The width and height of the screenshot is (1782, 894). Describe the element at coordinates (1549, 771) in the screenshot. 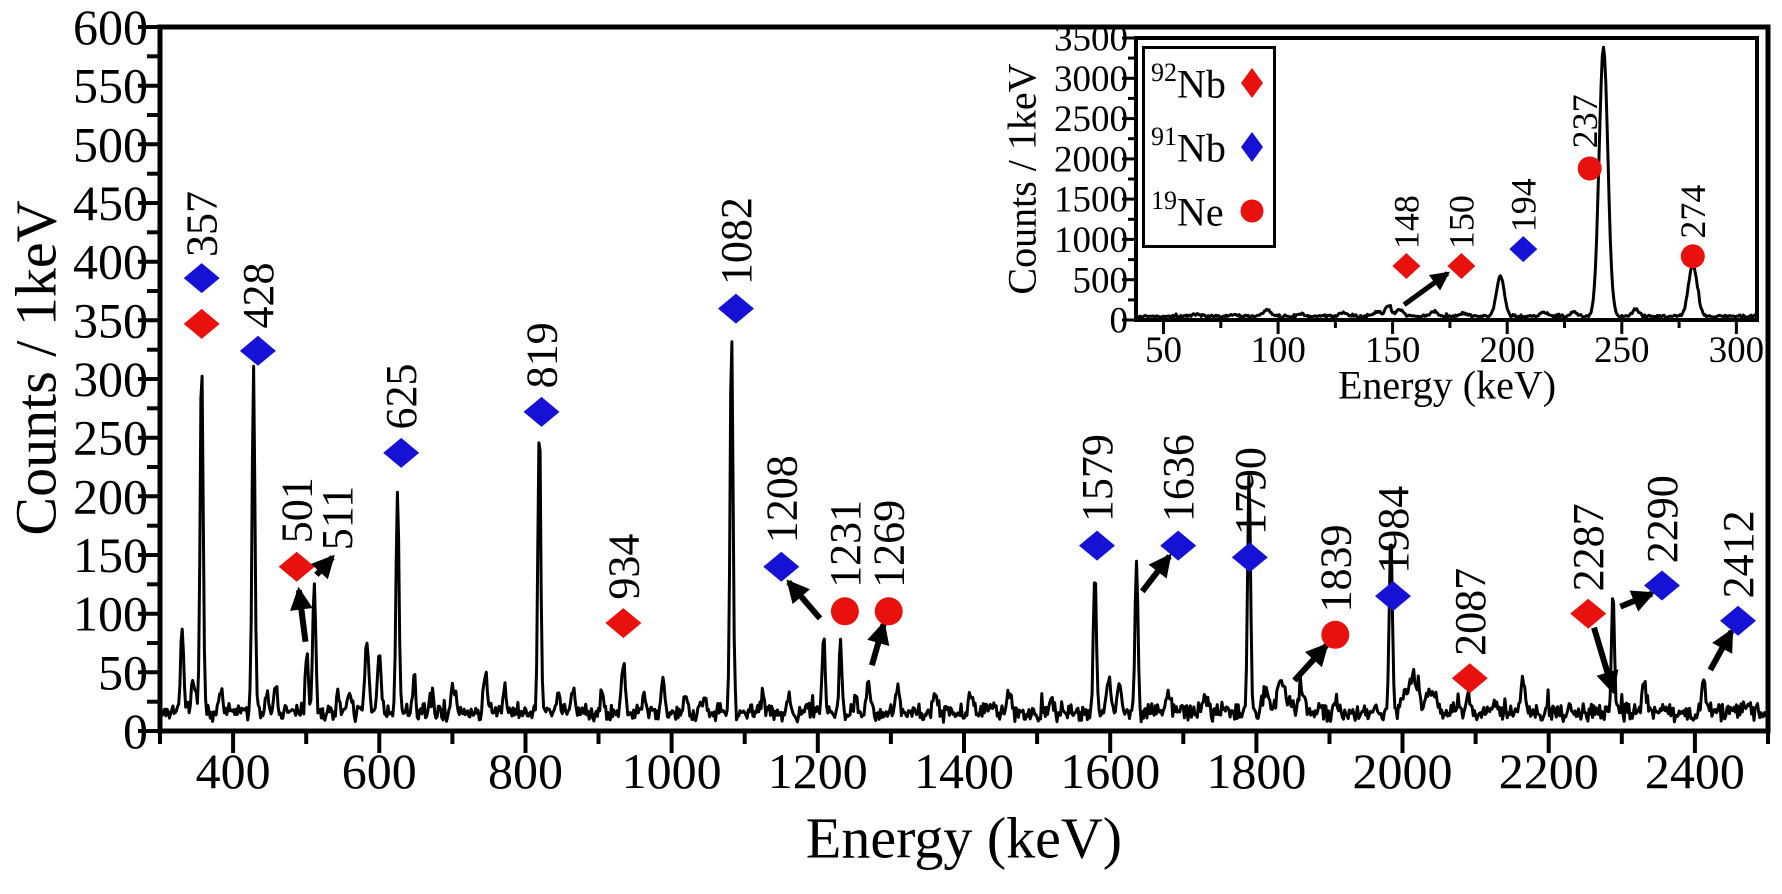

I see `main-x-tick-label-2200: 2200` at that location.